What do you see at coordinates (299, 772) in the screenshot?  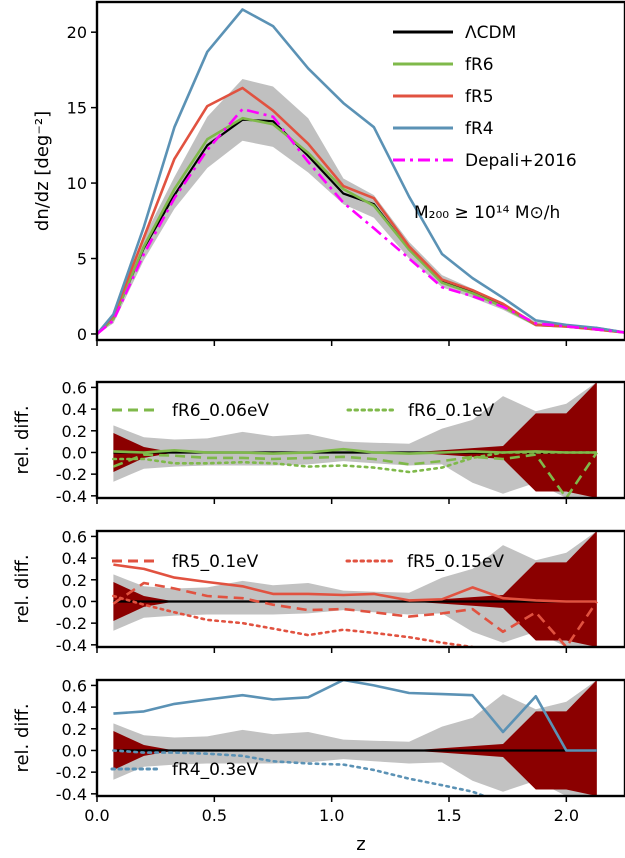 I see `series-line-fr4-0-3ev` at bounding box center [299, 772].